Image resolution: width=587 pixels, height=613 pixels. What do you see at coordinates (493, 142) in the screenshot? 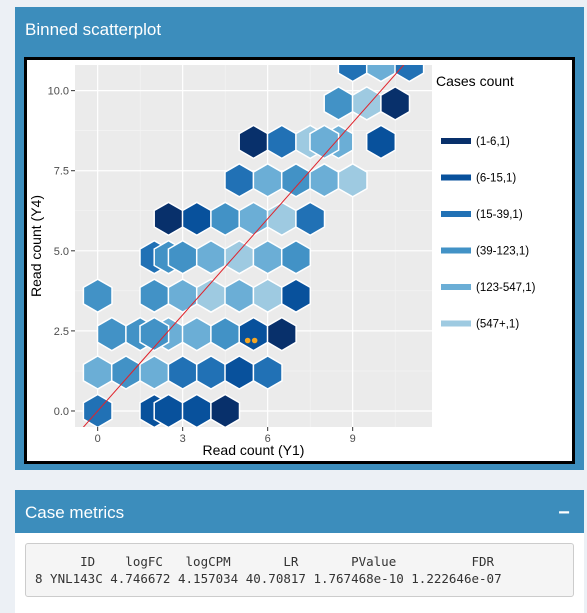
I see `legend-label: (1-6,1)` at bounding box center [493, 142].